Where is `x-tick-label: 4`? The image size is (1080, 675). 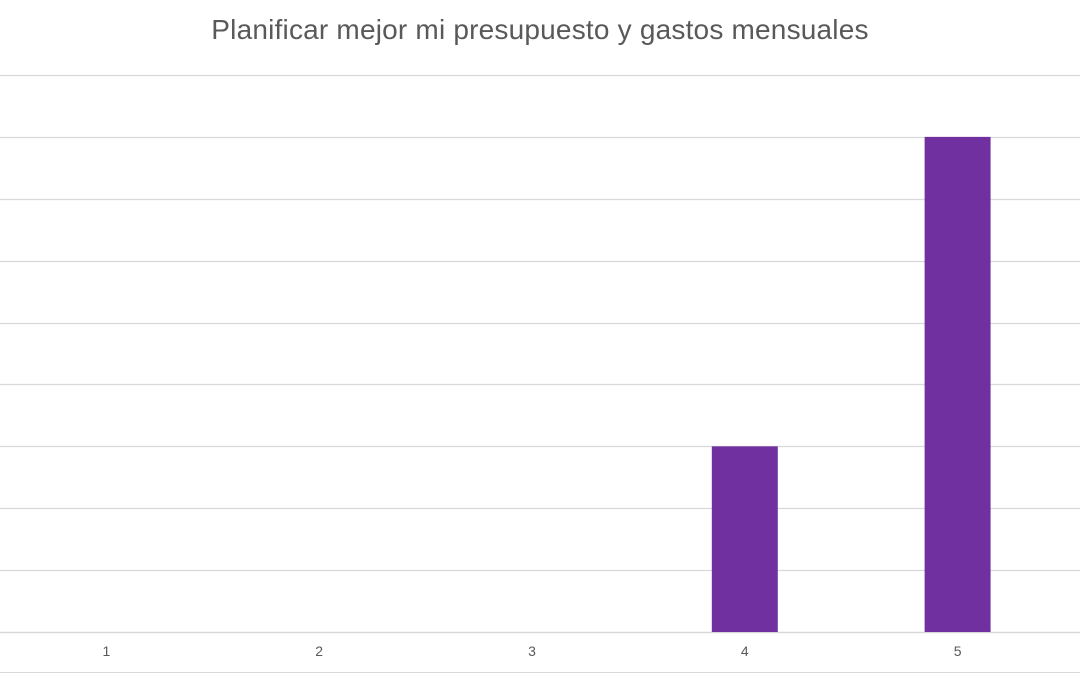
x-tick-label: 4 is located at coordinates (745, 651).